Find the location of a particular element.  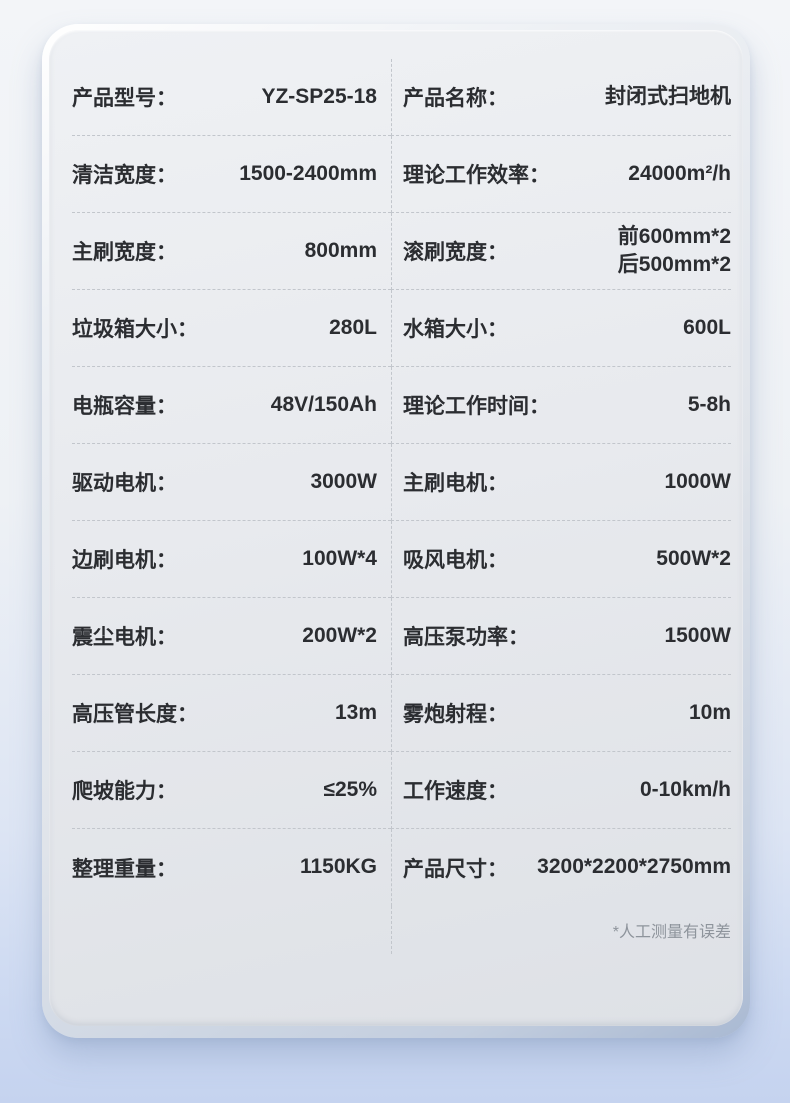

spec-row: 整理重量： 1150KG 产品尺寸： 3200*2200*2750mm is located at coordinates (401, 867).